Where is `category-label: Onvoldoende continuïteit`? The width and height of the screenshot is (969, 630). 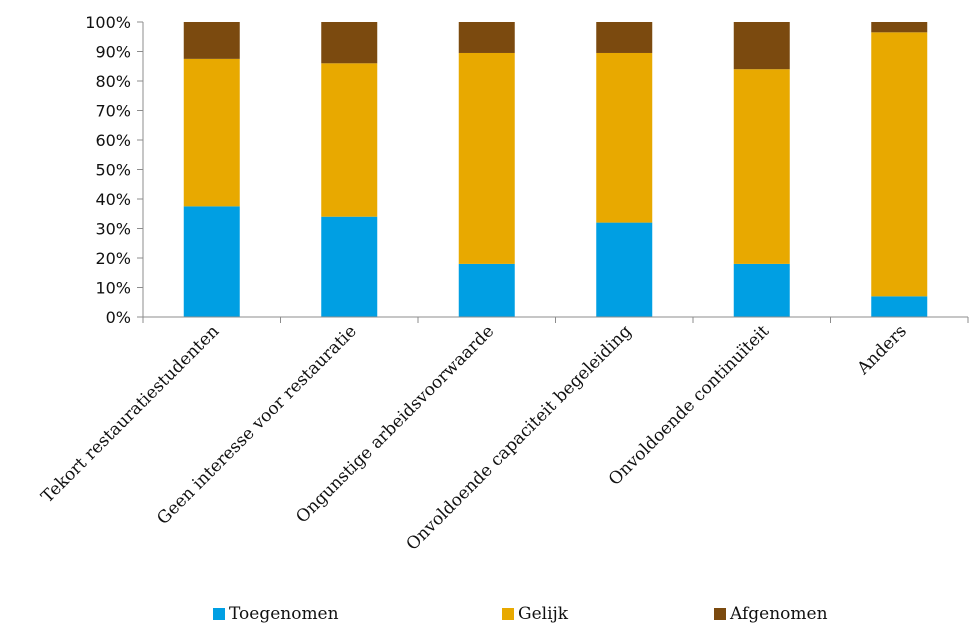
category-label: Onvoldoende continuïteit is located at coordinates (689, 405).